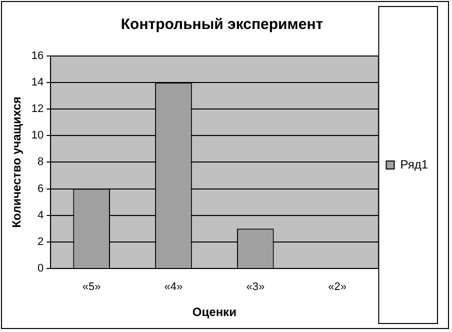 The height and width of the screenshot is (332, 452). Describe the element at coordinates (41, 188) in the screenshot. I see `y-tick-label: 6` at that location.